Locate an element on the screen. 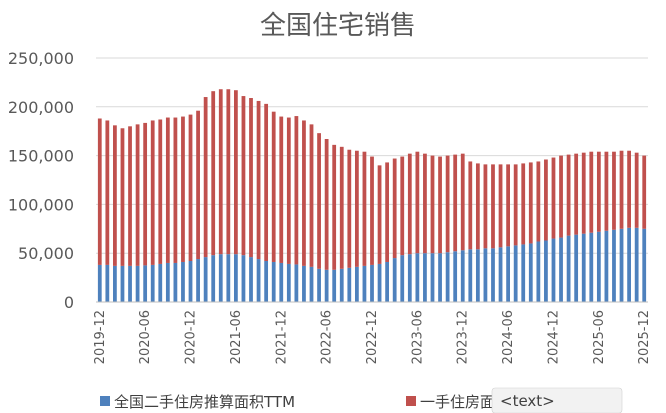 The image size is (666, 413). legend-swatch-secondhand is located at coordinates (105, 401).